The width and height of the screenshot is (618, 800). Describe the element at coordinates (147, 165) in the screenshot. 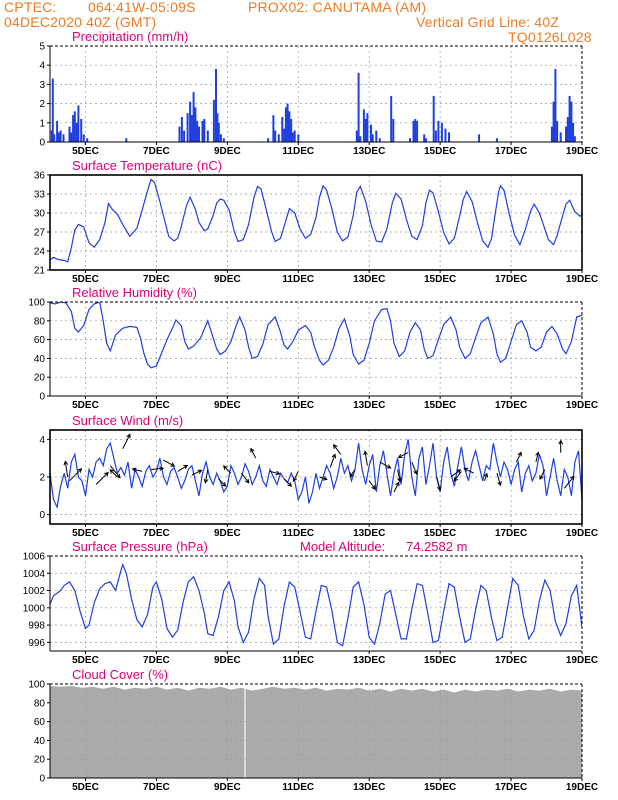

I see `temp-title: Surface Temperature (nC)` at that location.